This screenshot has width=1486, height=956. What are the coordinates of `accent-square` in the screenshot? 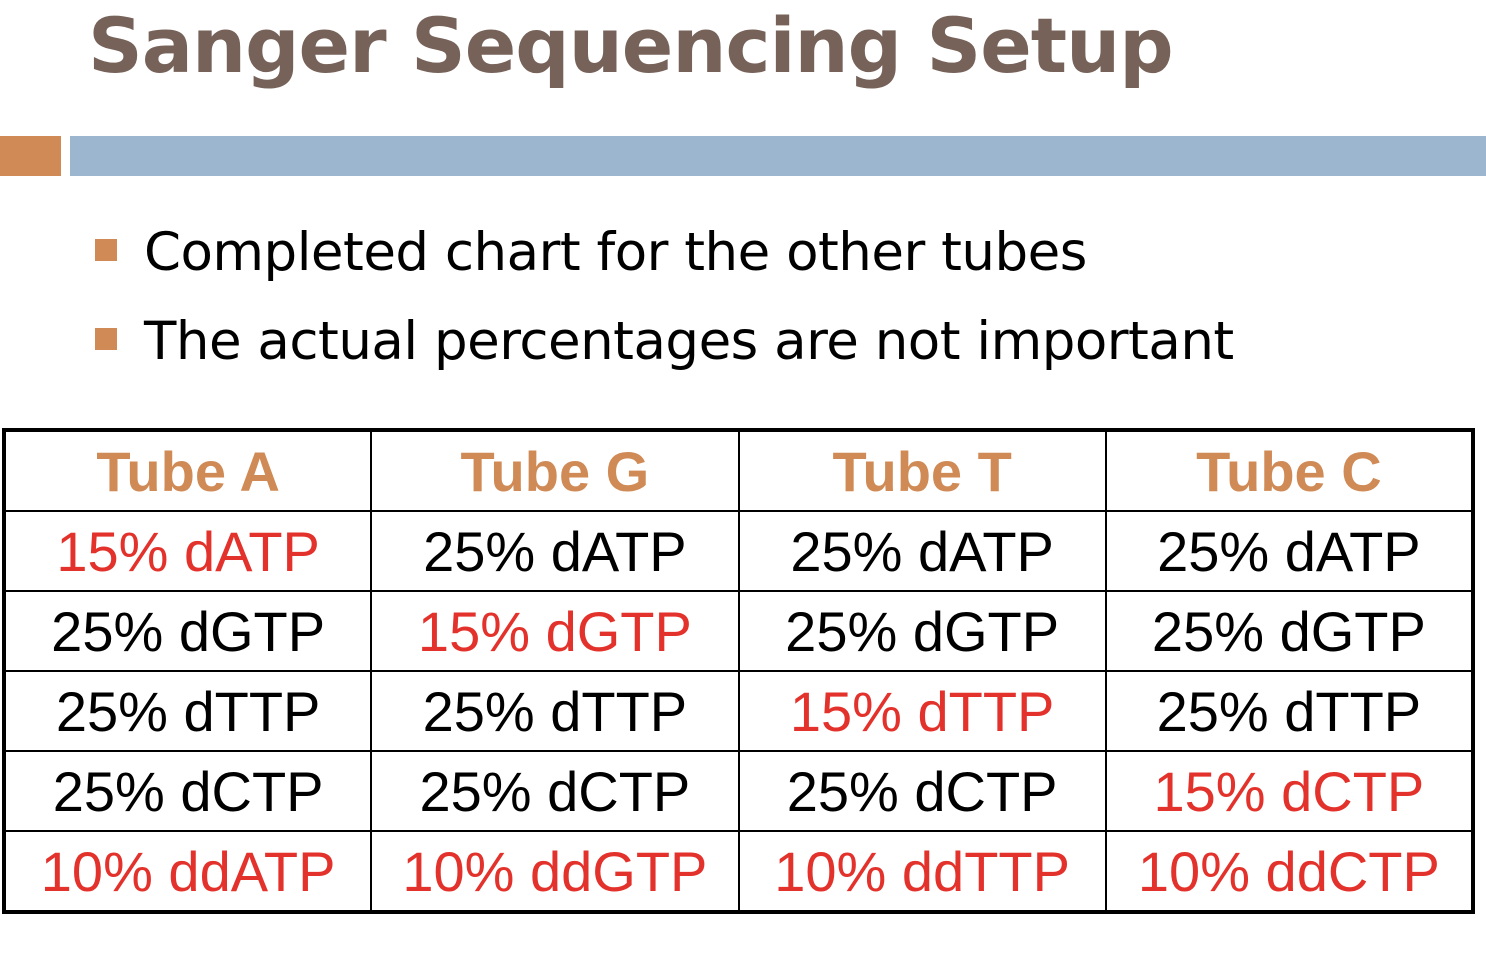 It's located at (30, 156).